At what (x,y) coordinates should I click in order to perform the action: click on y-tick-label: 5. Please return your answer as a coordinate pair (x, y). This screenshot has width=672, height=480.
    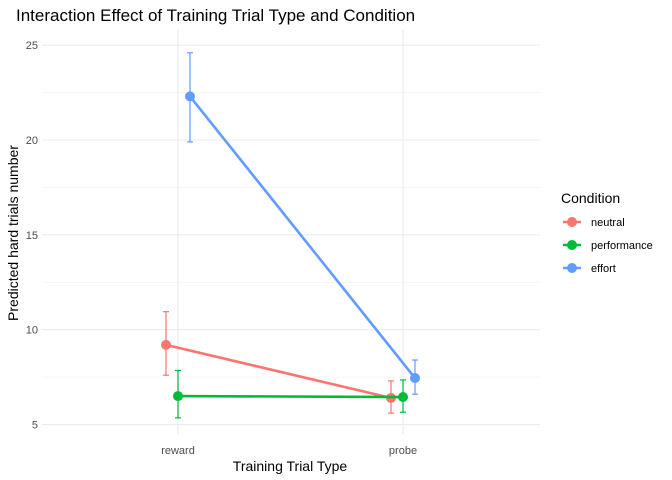
    Looking at the image, I should click on (35, 426).